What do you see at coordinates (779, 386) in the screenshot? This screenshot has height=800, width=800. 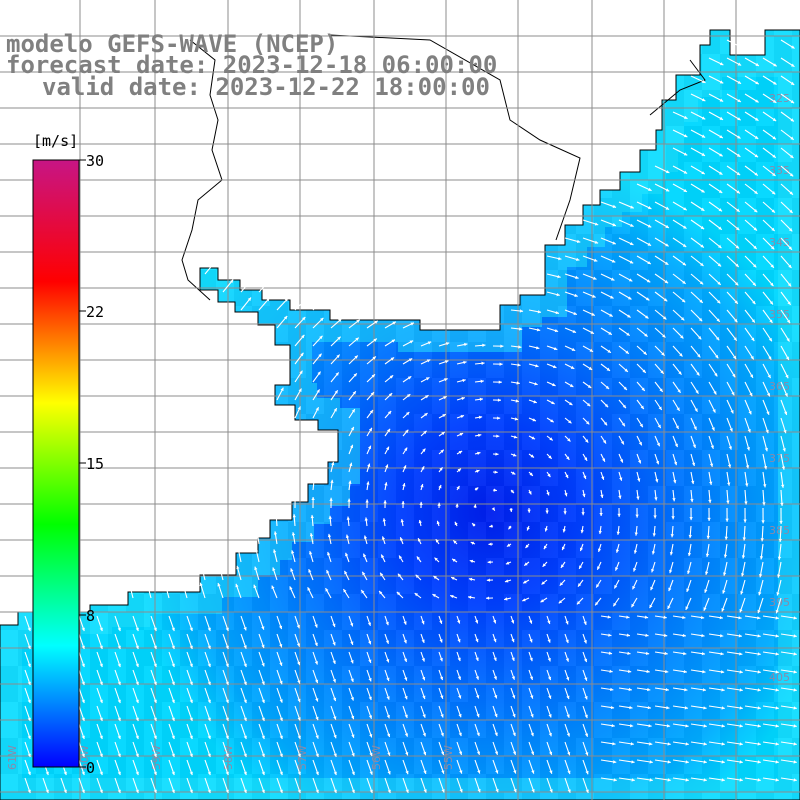 I see `lat-label: 365` at bounding box center [779, 386].